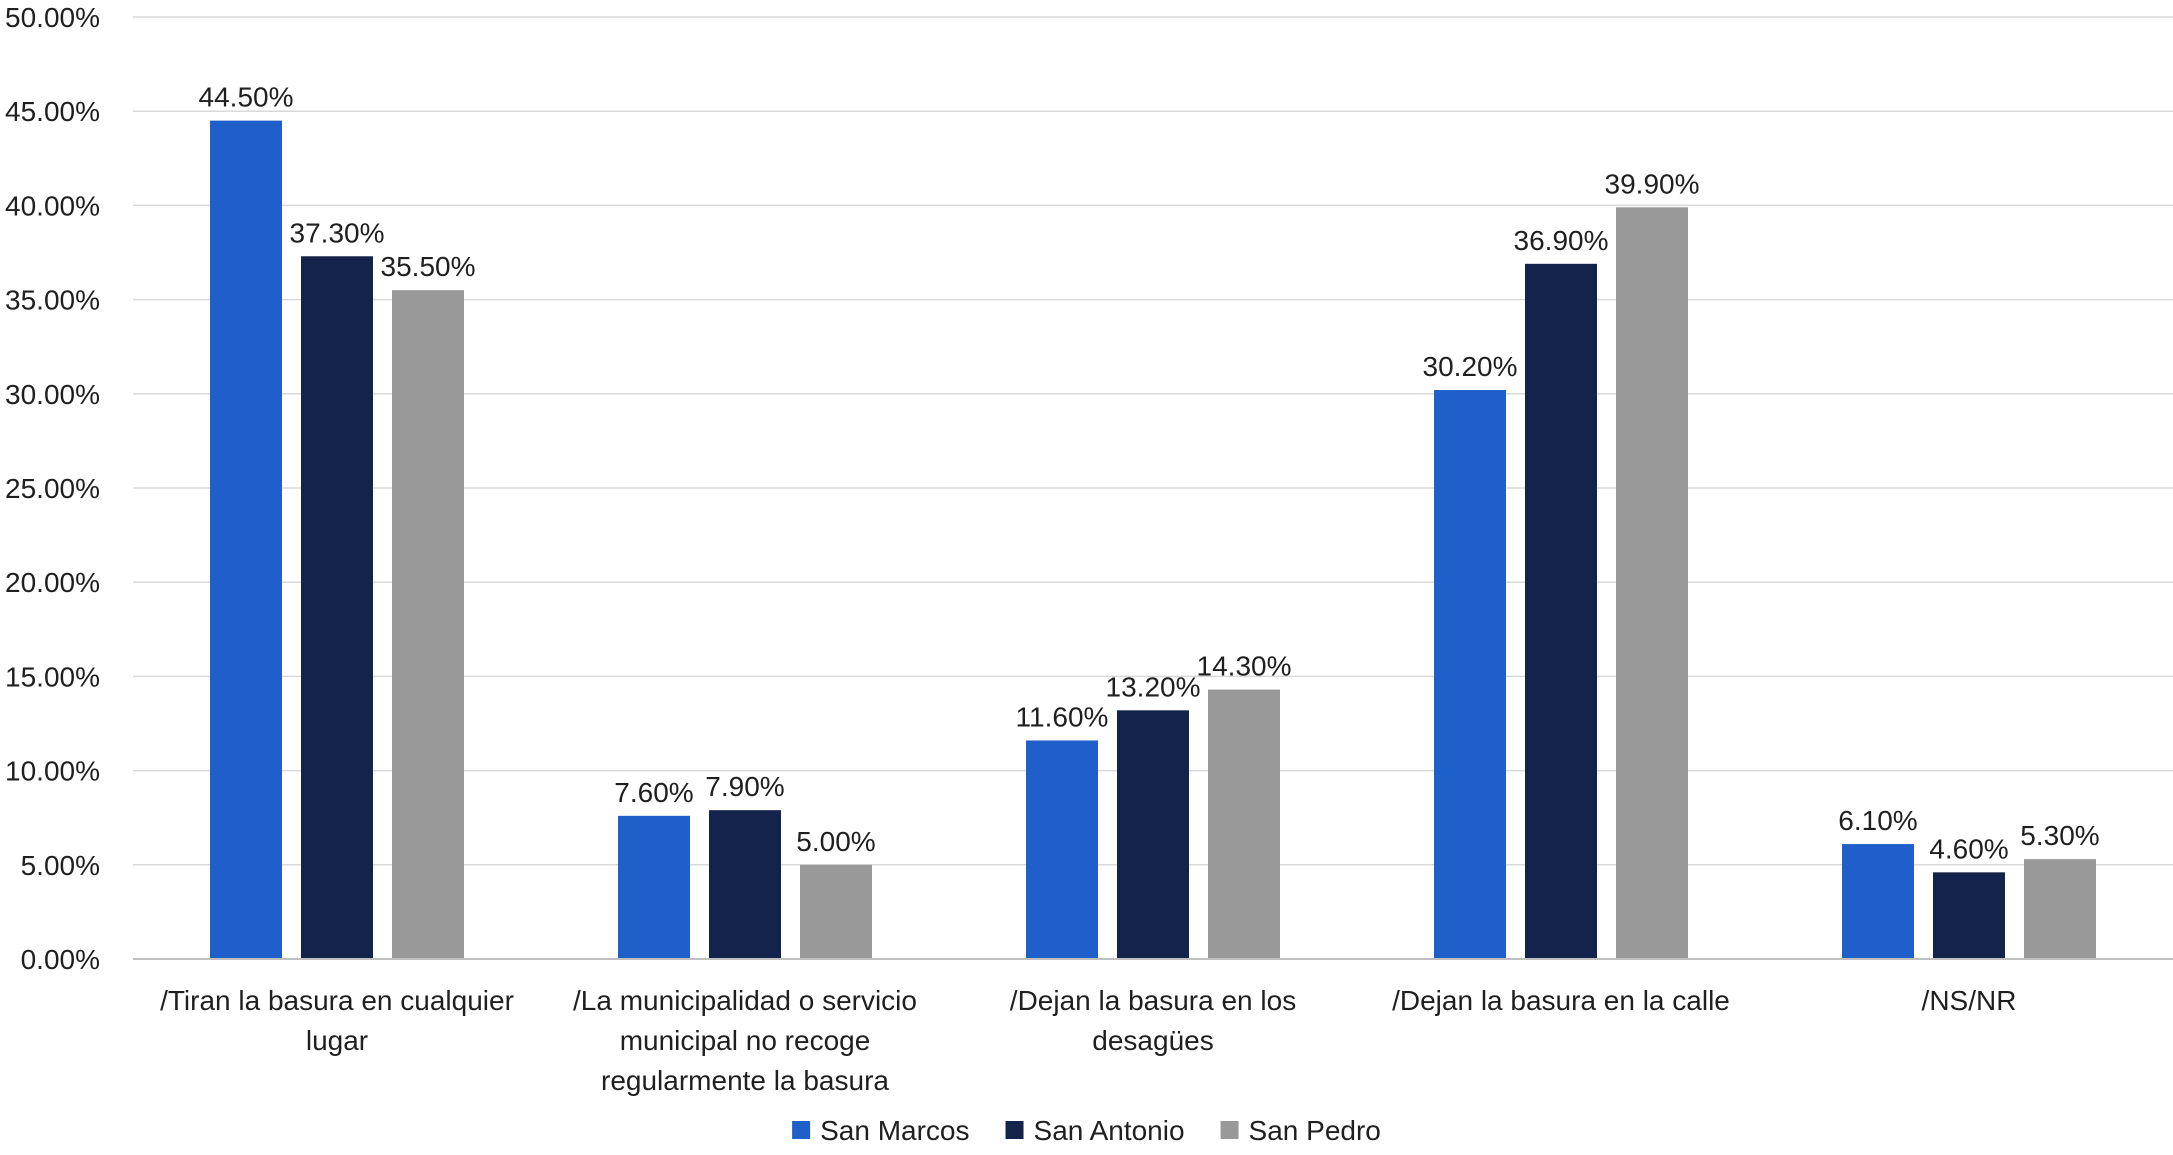 The height and width of the screenshot is (1155, 2173). I want to click on category-label-line: /NS/NR, so click(1969, 1000).